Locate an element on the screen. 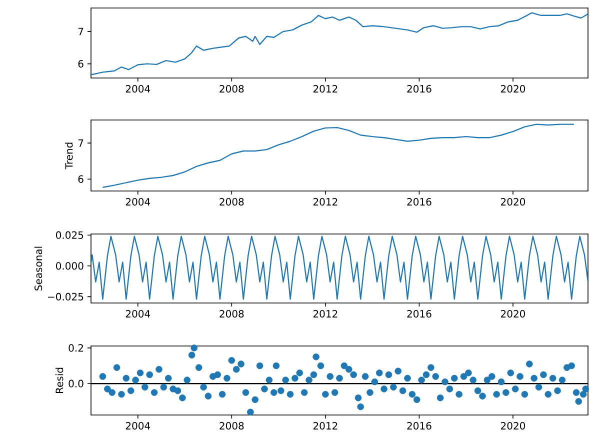 The image size is (590, 441). y-axis-title: Seasonal is located at coordinates (38, 268).